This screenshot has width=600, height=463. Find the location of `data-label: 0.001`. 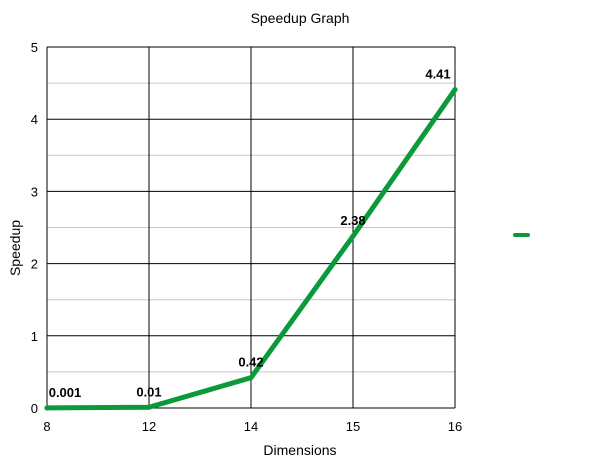

data-label: 0.001 is located at coordinates (65, 392).